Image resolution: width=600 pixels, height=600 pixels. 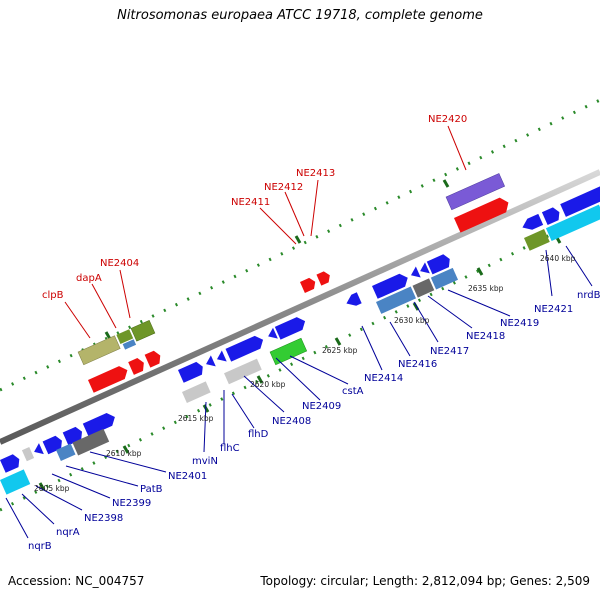 What do you see at coordinates (129, 344) in the screenshot?
I see `gene-small-steel` at bounding box center [129, 344].